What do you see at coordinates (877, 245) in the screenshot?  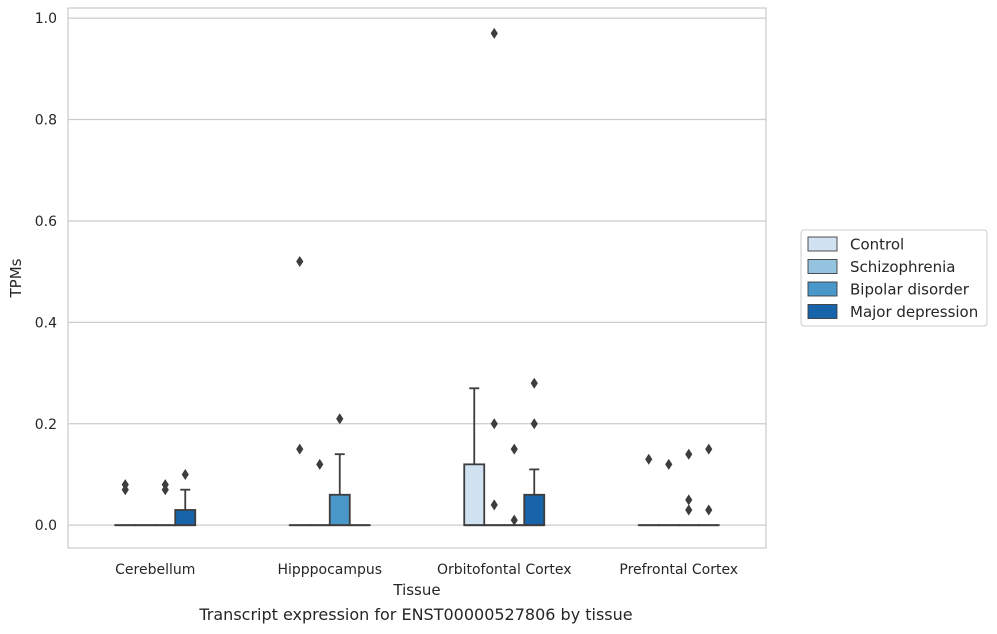 I see `legend-label: Control` at bounding box center [877, 245].